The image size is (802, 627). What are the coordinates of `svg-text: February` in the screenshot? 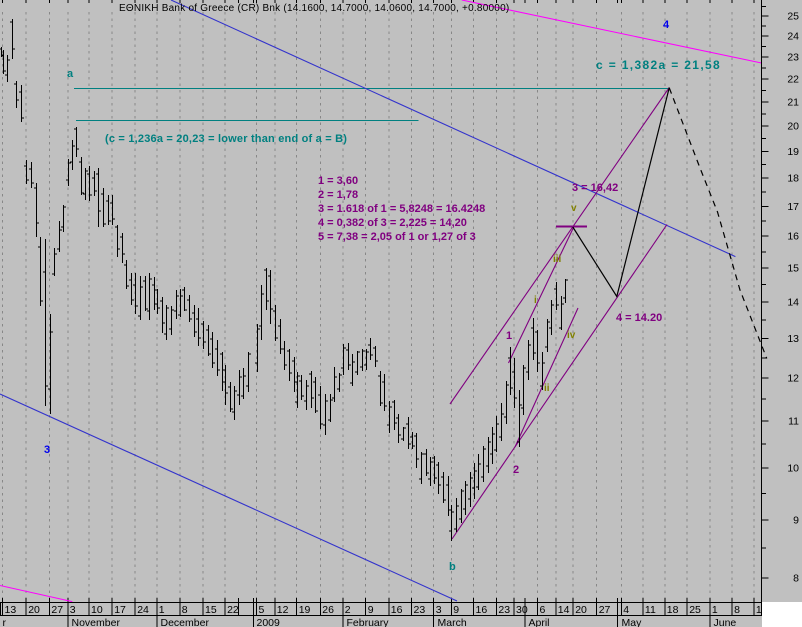 It's located at (368, 622).